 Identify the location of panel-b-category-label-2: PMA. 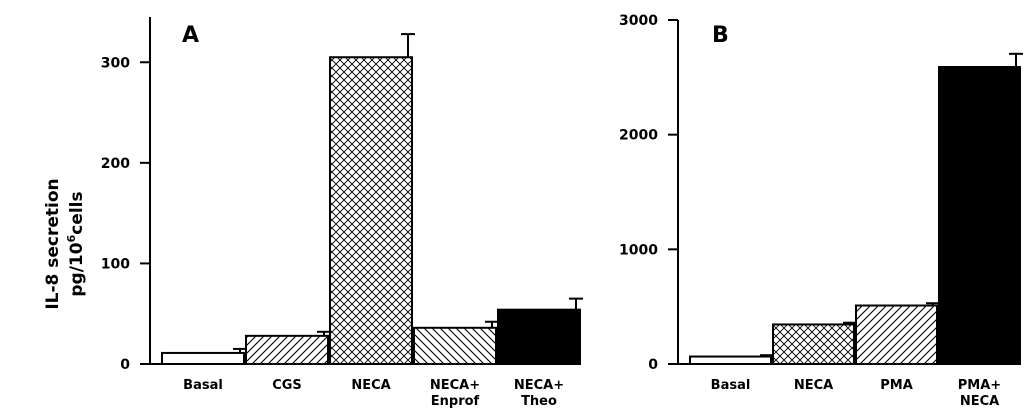
(896, 385).